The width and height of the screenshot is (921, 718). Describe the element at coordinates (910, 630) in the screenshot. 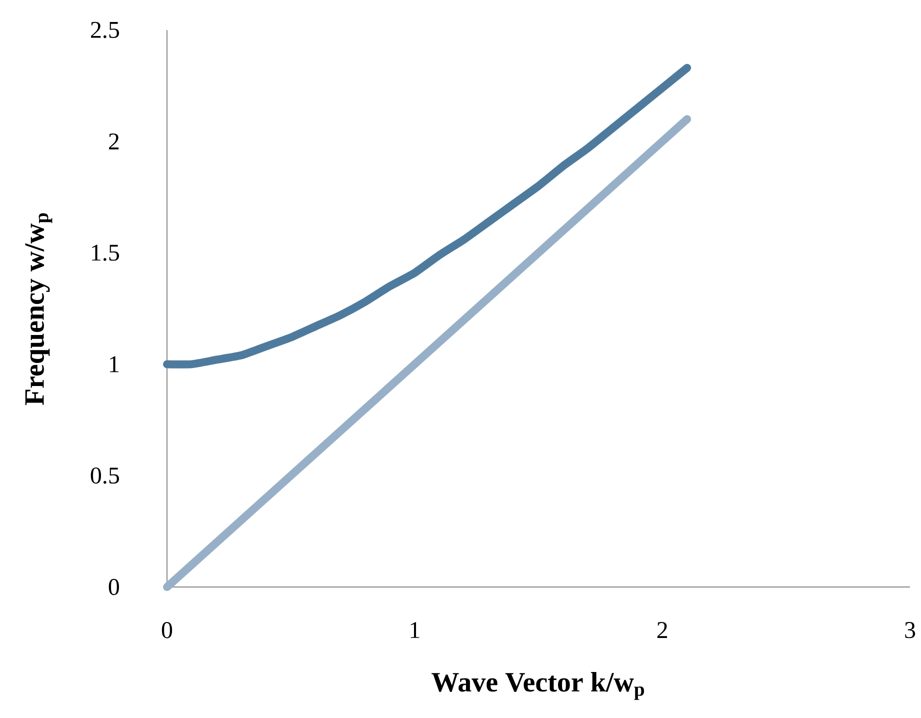

I see `x-tick-label: 3` at that location.